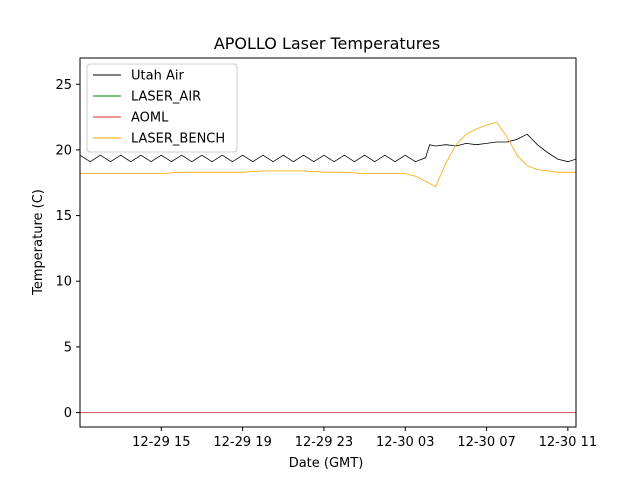 The image size is (640, 480). What do you see at coordinates (63, 85) in the screenshot?
I see `y-tick-label: 25` at bounding box center [63, 85].